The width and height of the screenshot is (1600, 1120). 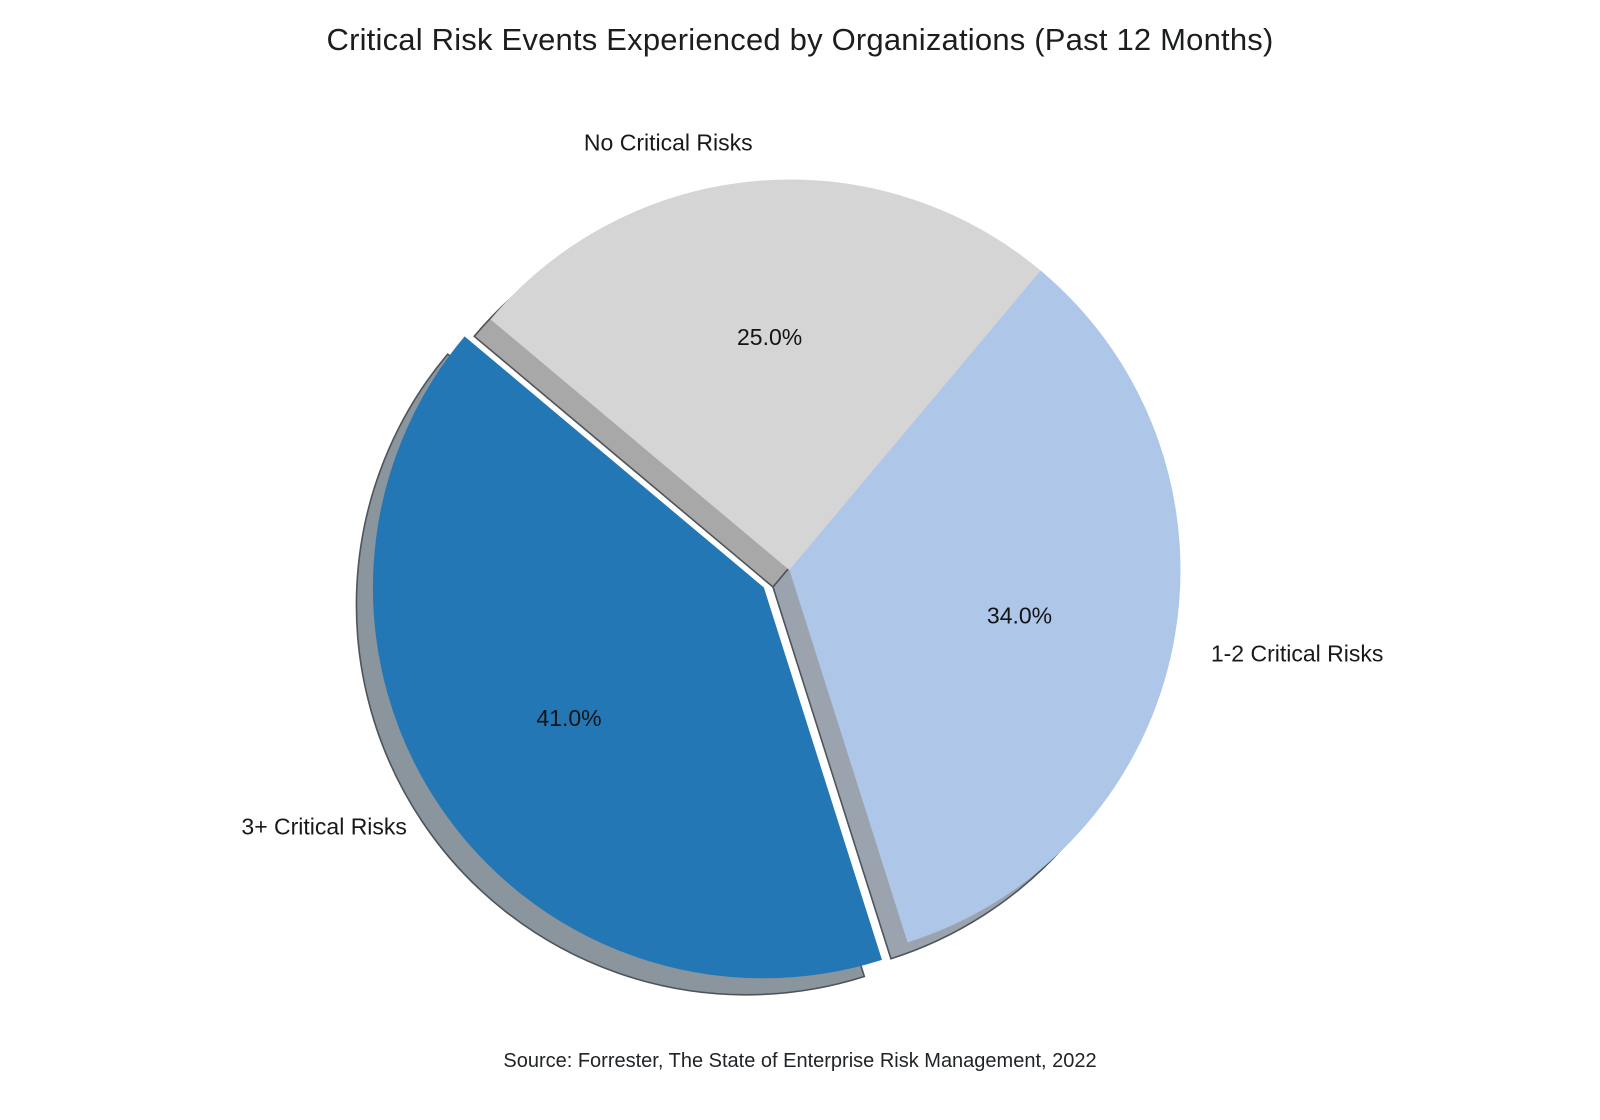 I want to click on slice-percent-label: 41.0%, so click(x=568, y=718).